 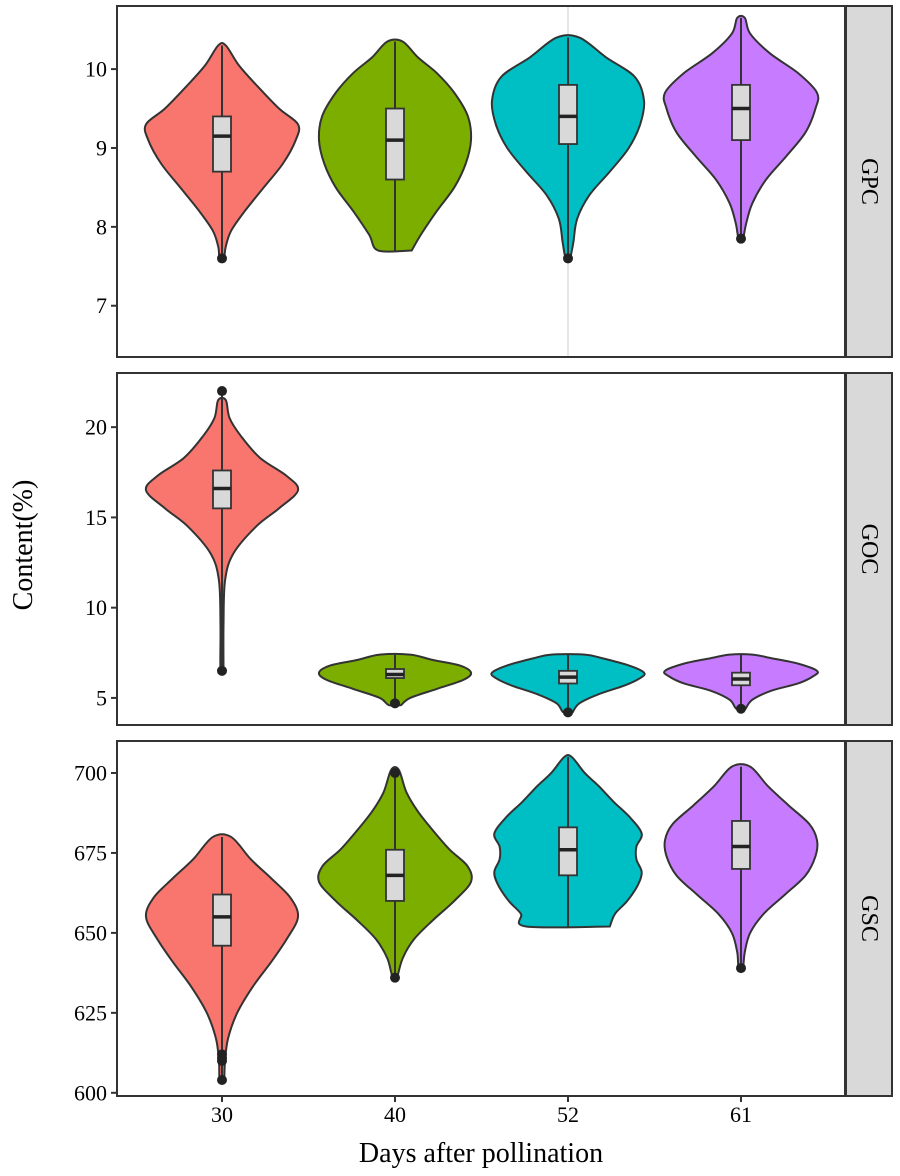 What do you see at coordinates (90, 772) in the screenshot?
I see `y-tick-label: 700` at bounding box center [90, 772].